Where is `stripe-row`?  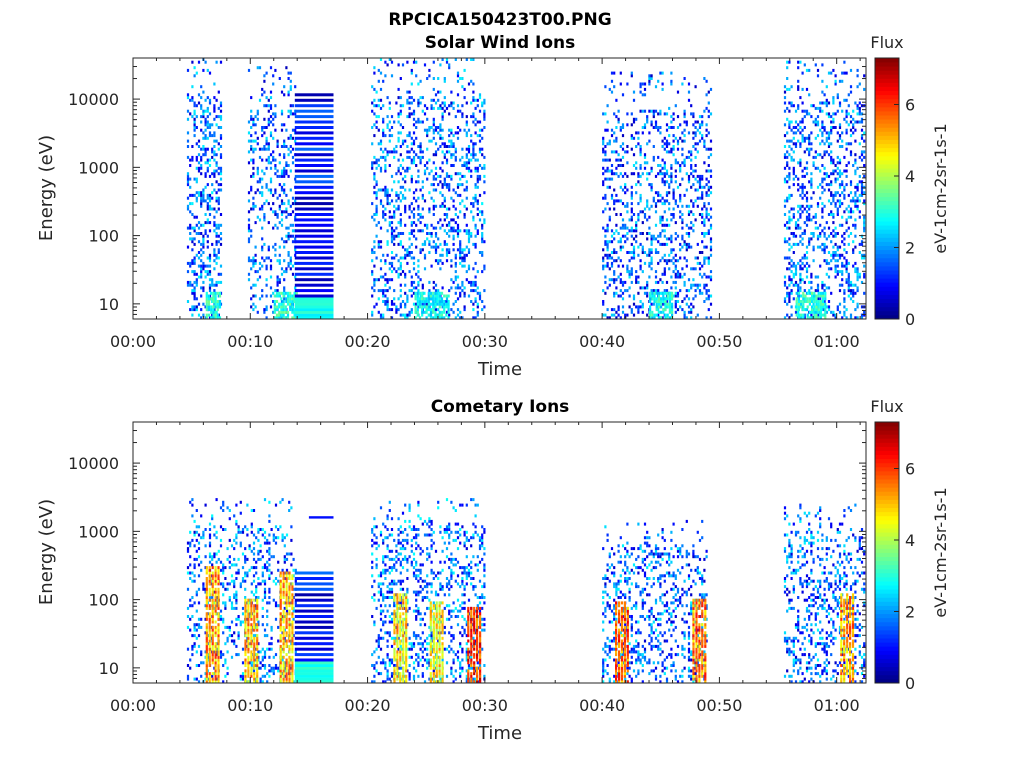
stripe-row is located at coordinates (314, 95).